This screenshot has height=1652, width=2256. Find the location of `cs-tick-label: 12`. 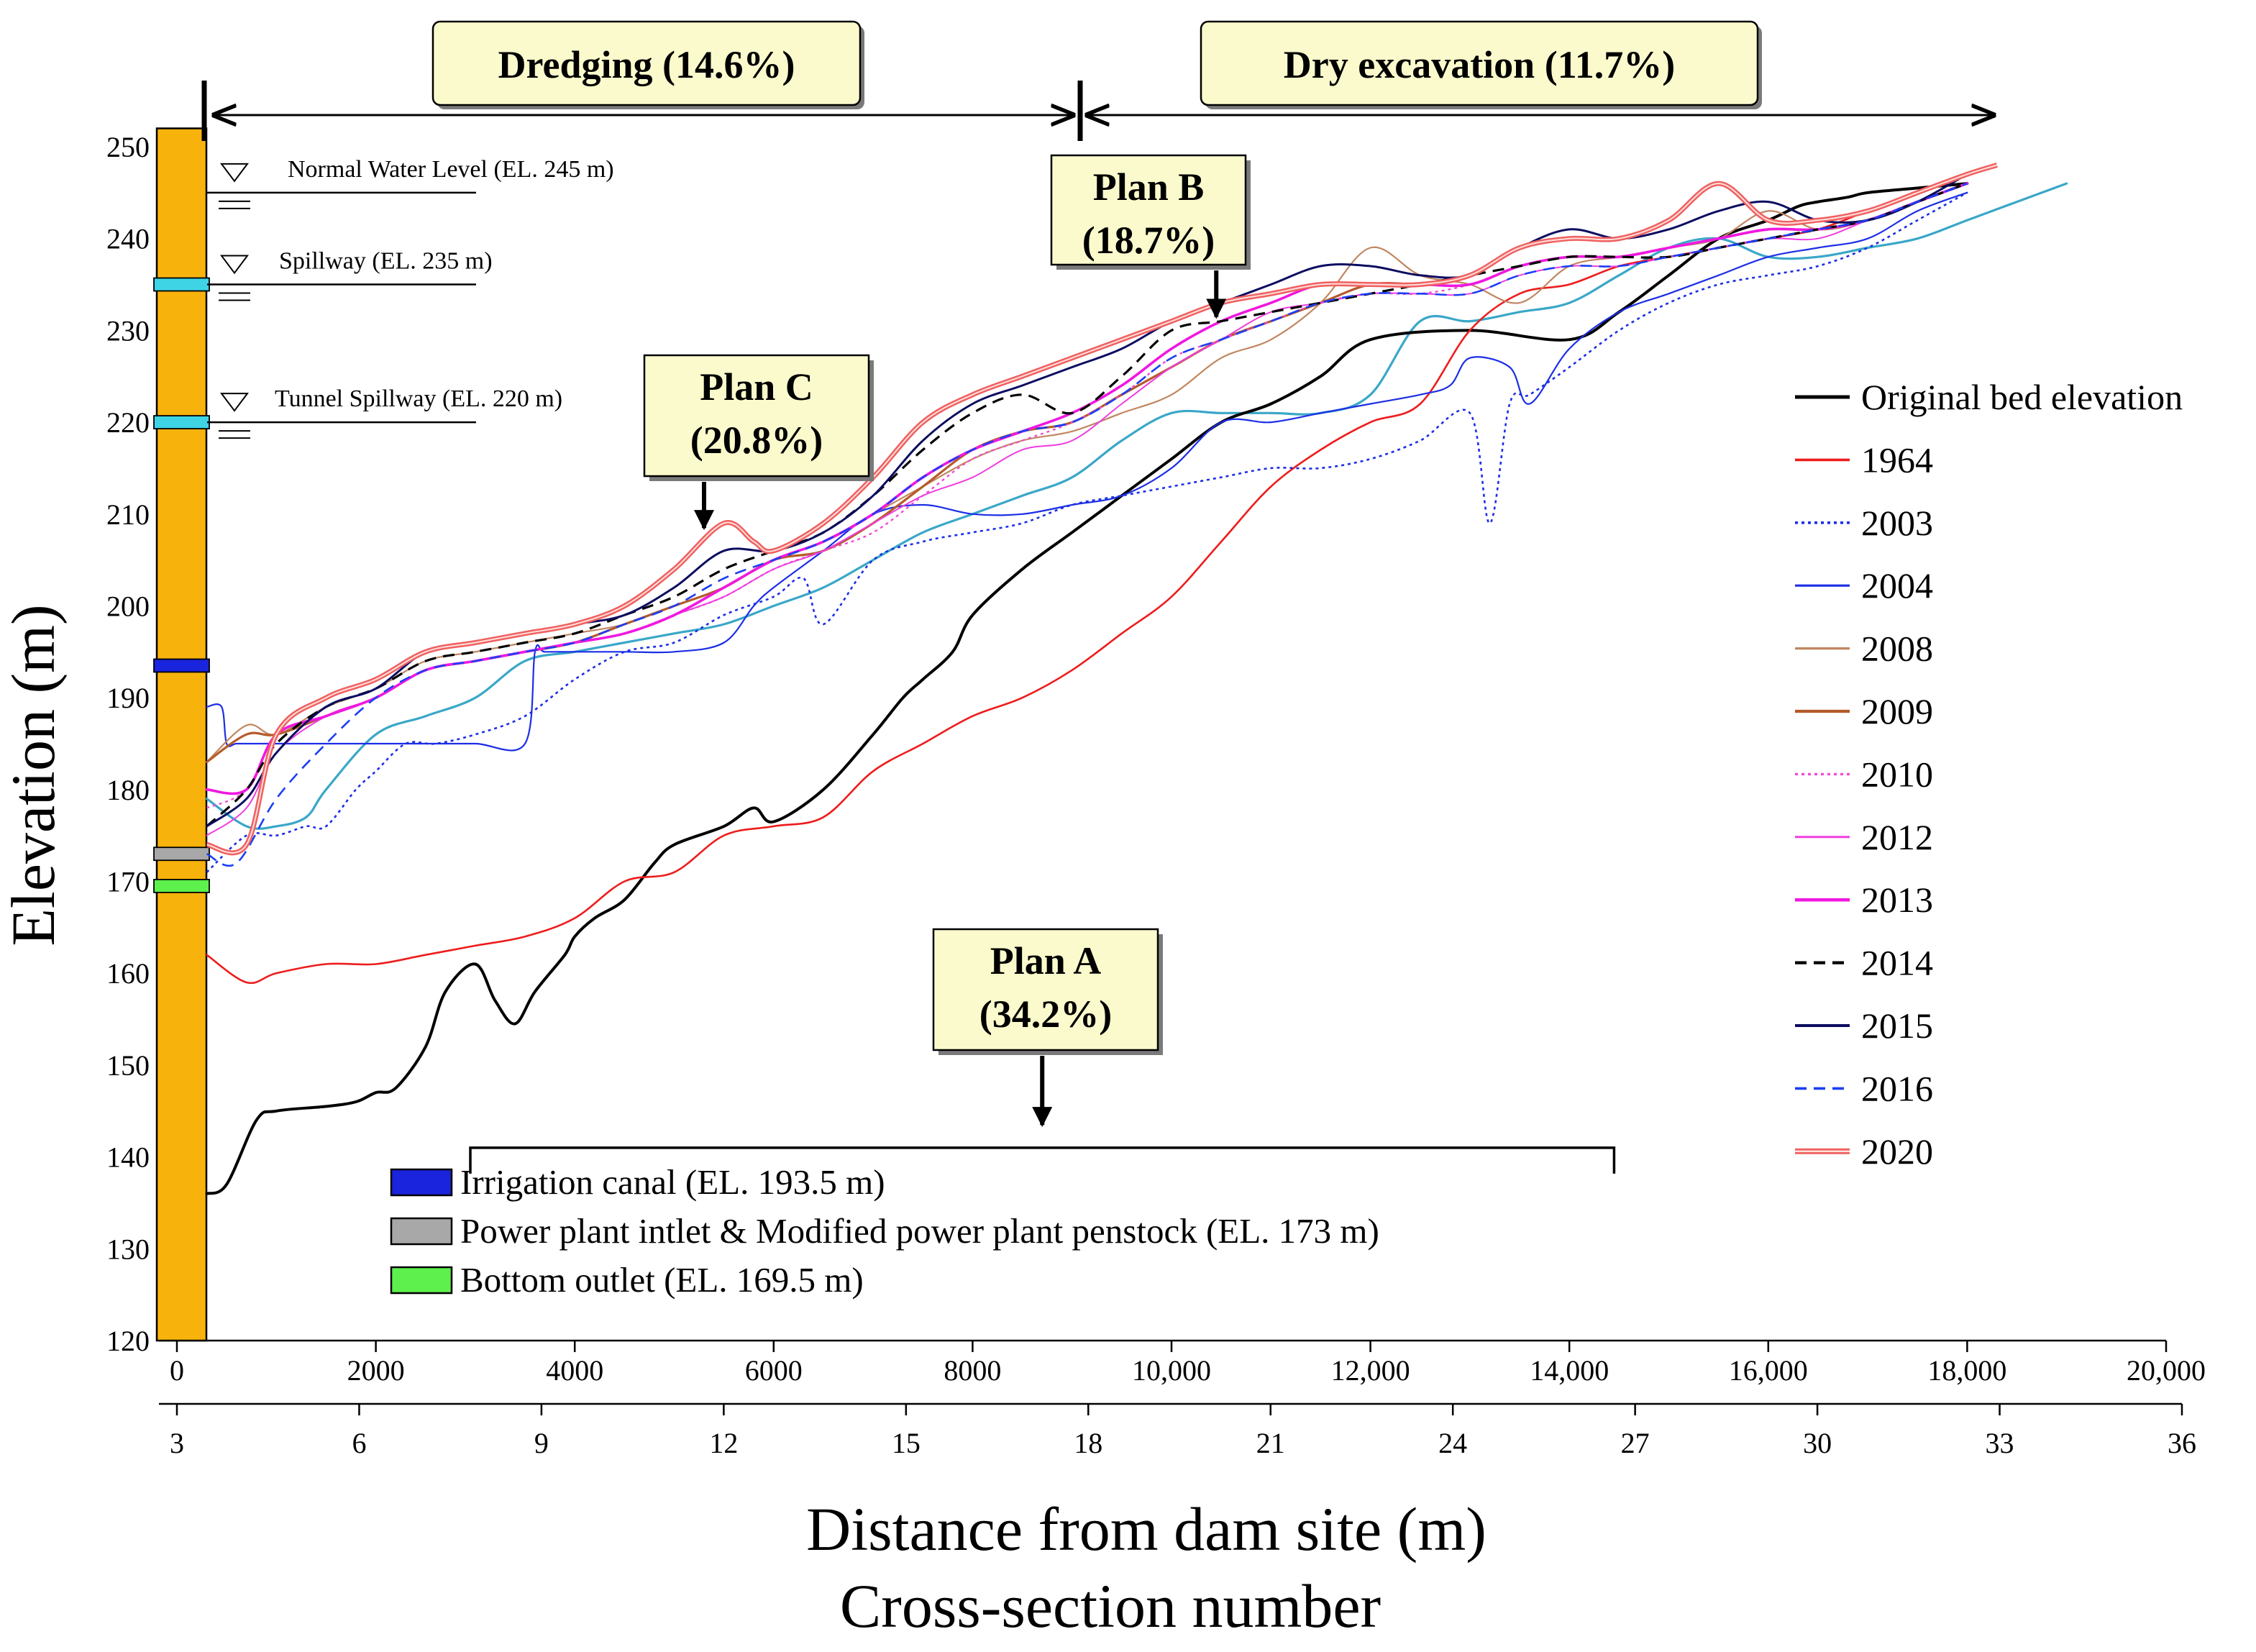

cs-tick-label: 12 is located at coordinates (723, 1443).